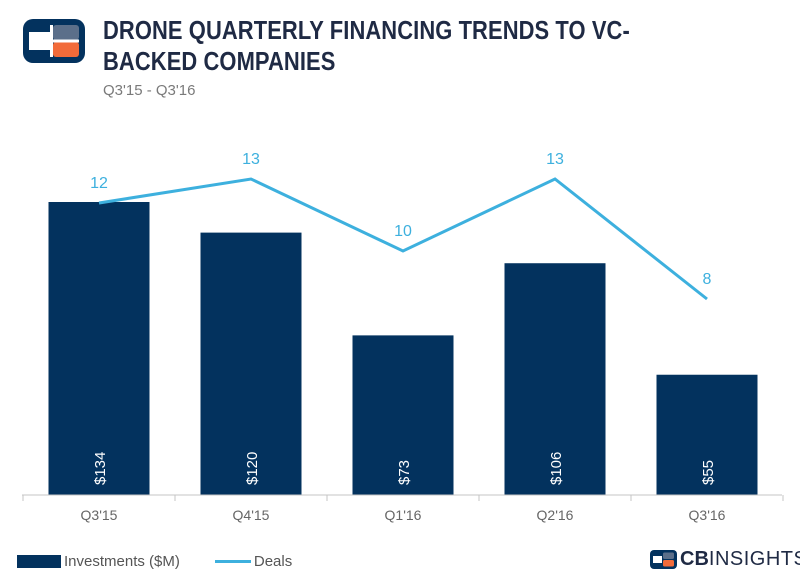  What do you see at coordinates (122, 561) in the screenshot?
I see `legend-label-investments: Investments ($M)` at bounding box center [122, 561].